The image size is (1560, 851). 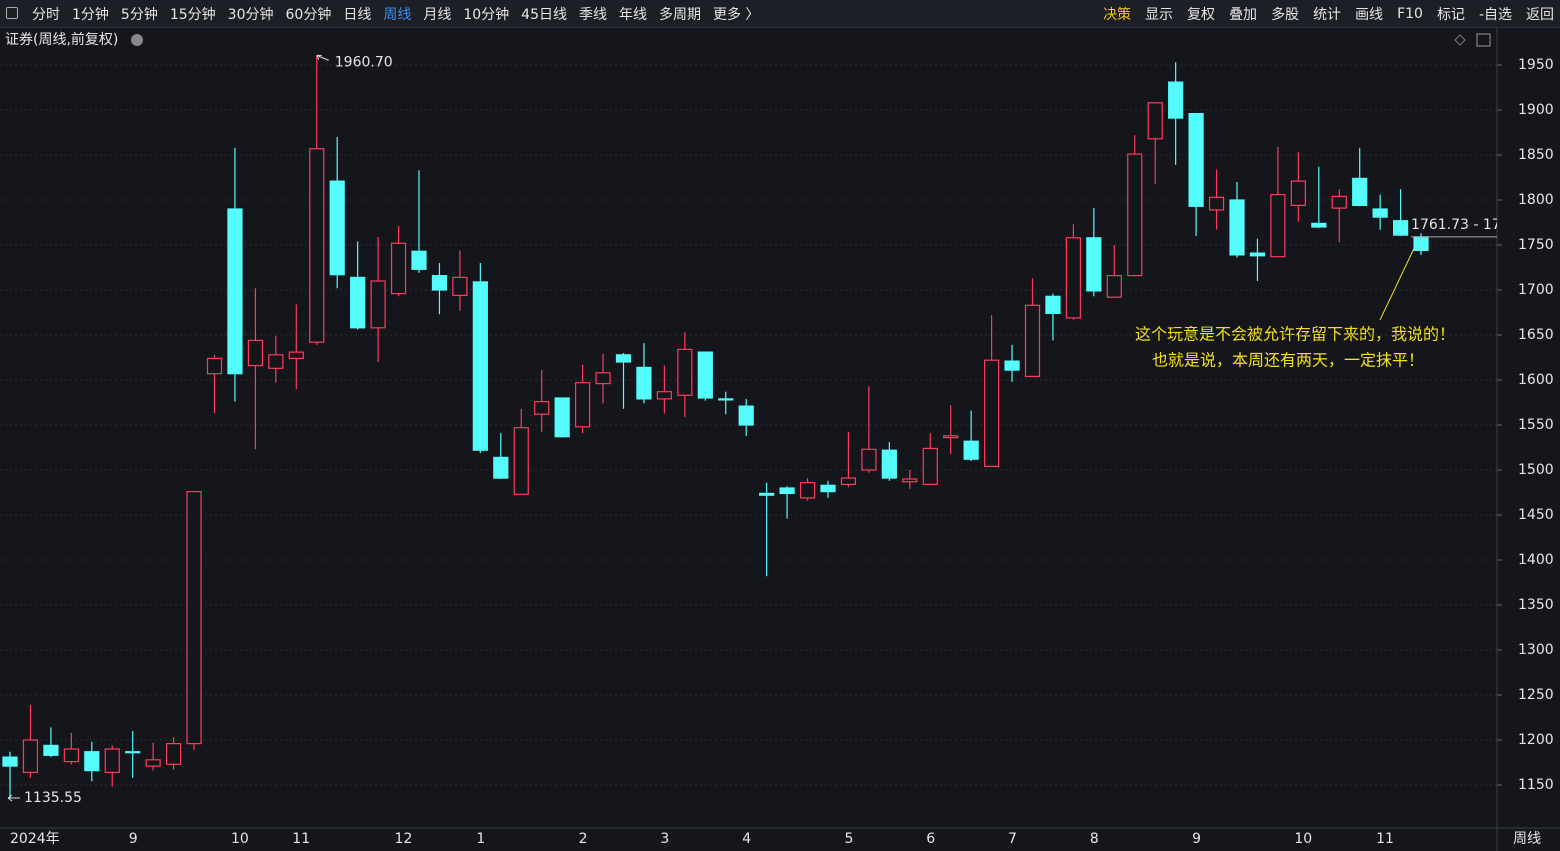 I want to click on toolbar-item: 显示, so click(x=1159, y=14).